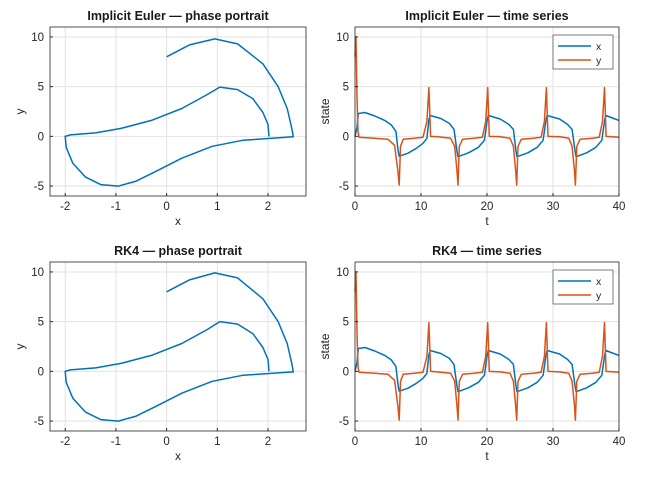 The image size is (649, 481). Describe the element at coordinates (178, 16) in the screenshot. I see `chart-title: Implicit Euler — phase portrait` at that location.